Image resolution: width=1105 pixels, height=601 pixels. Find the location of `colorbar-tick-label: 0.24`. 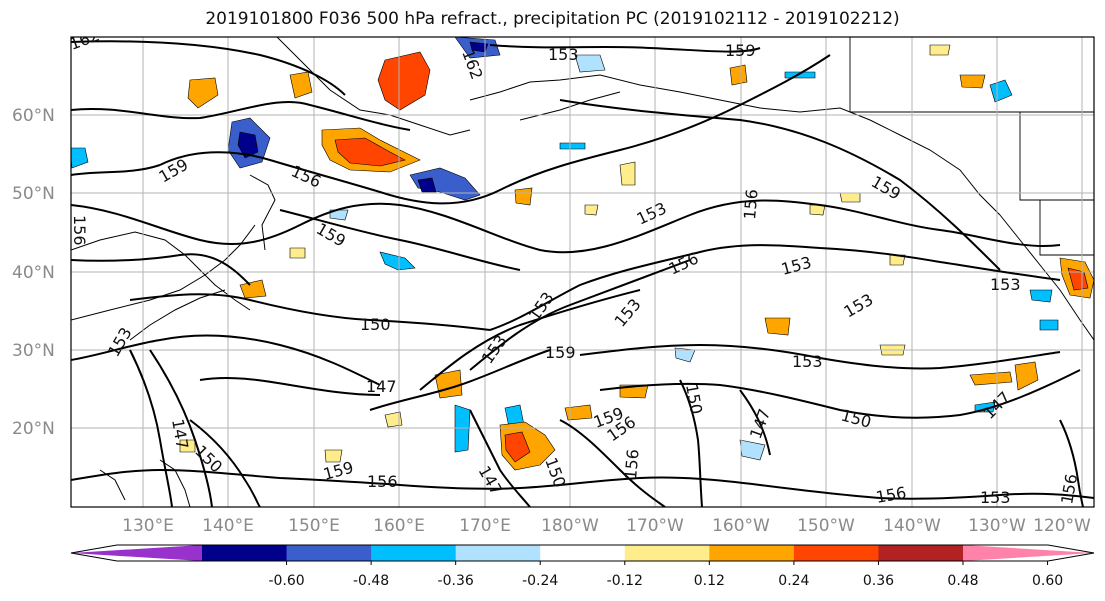

colorbar-tick-label: 0.24 is located at coordinates (793, 581).